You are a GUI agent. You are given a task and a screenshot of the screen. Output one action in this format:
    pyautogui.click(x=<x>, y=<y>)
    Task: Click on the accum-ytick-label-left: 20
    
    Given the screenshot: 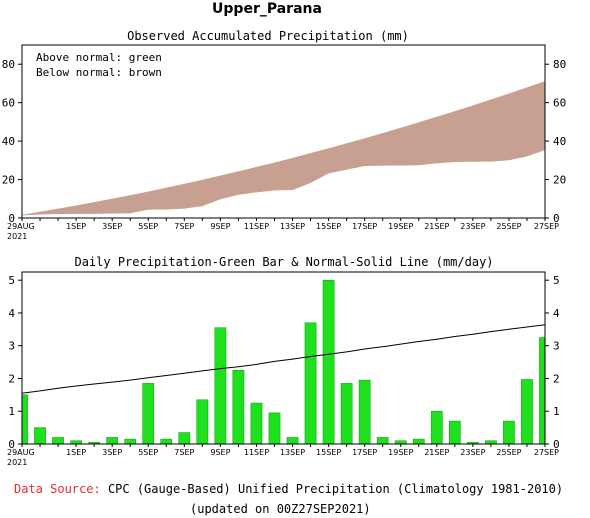 What is the action you would take?
    pyautogui.click(x=8, y=180)
    